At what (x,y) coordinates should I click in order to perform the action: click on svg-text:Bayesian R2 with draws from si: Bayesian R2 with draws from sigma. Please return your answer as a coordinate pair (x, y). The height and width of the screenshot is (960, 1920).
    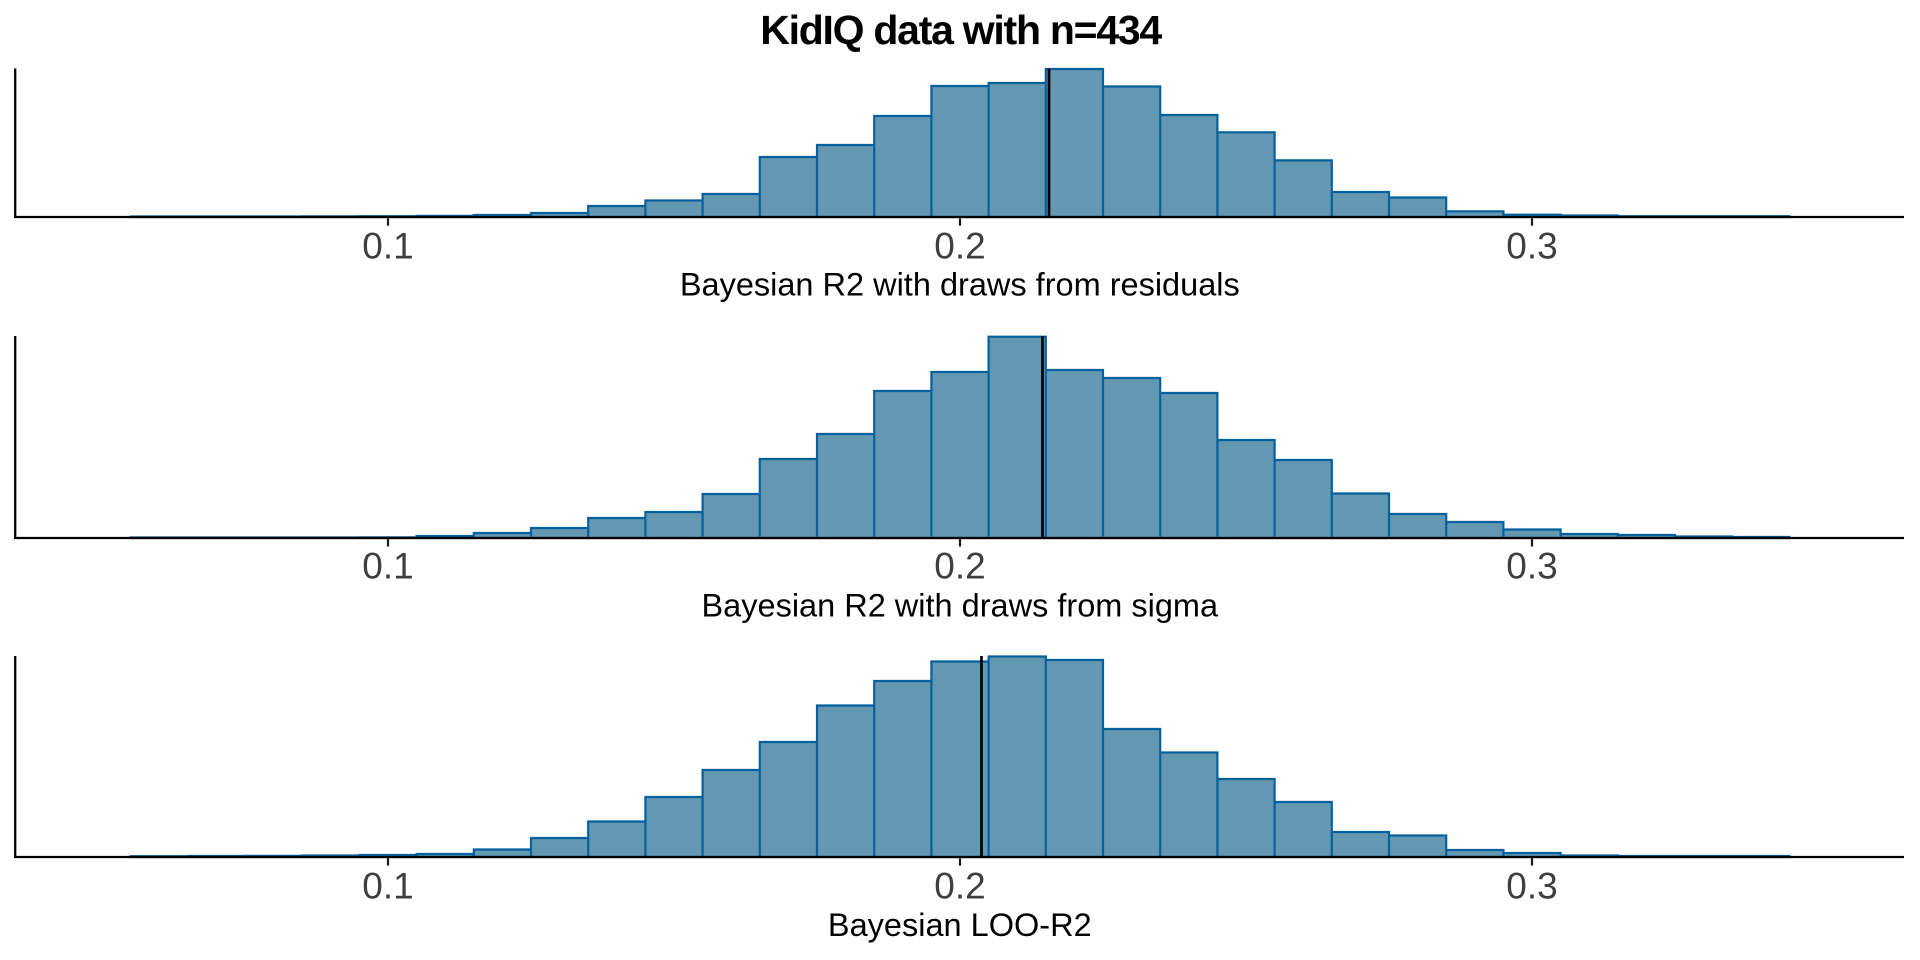
    Looking at the image, I should click on (960, 606).